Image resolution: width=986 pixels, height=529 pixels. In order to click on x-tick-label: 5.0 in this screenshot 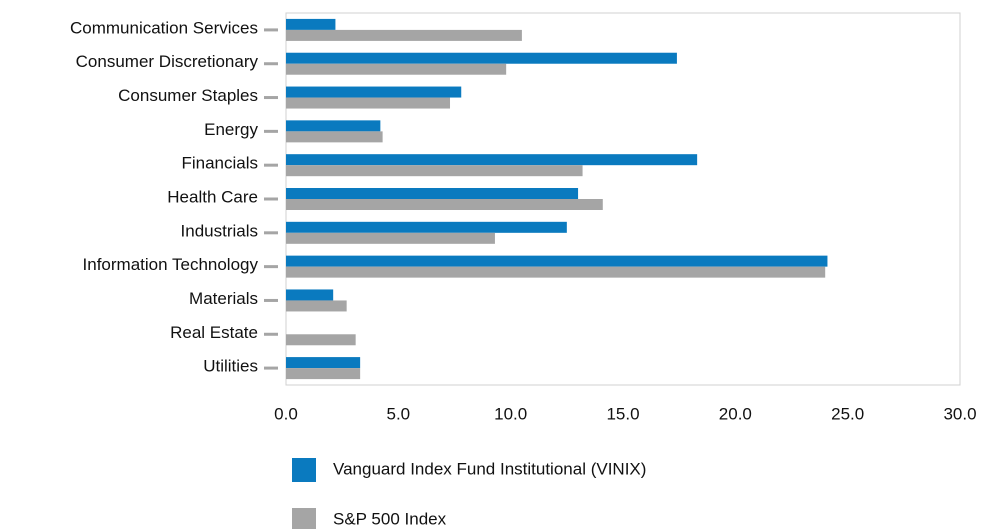, I will do `click(399, 413)`.